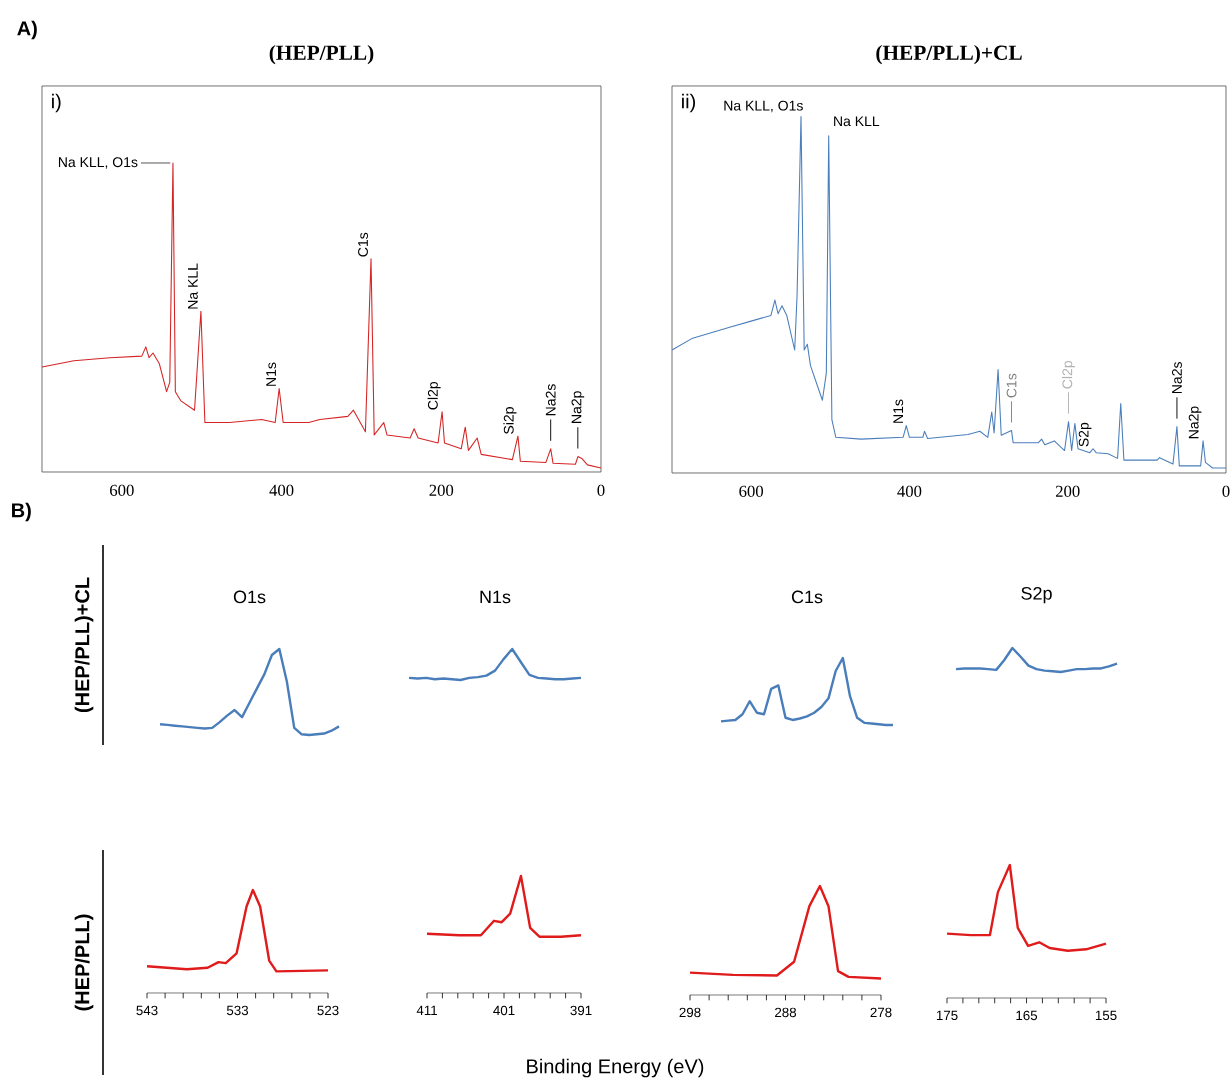 This screenshot has width=1230, height=1084. Describe the element at coordinates (21, 512) in the screenshot. I see `text: B)` at that location.